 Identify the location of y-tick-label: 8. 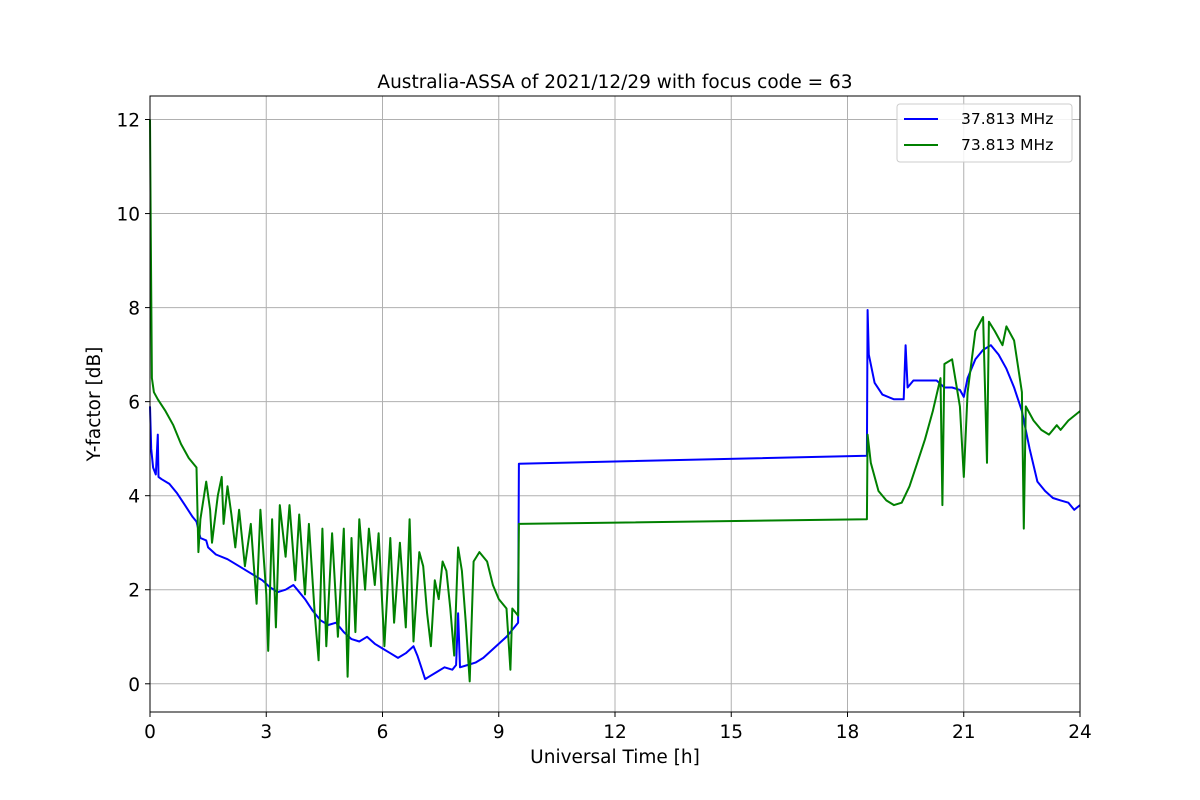
(134, 309).